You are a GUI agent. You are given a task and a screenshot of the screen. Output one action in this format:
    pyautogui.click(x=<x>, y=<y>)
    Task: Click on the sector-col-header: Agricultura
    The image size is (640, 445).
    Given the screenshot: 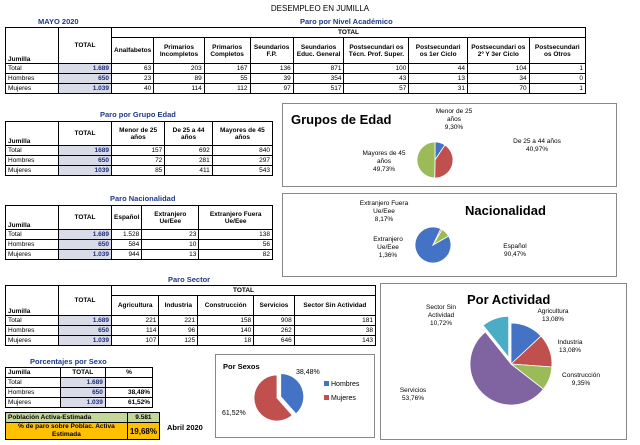 What is the action you would take?
    pyautogui.click(x=135, y=305)
    